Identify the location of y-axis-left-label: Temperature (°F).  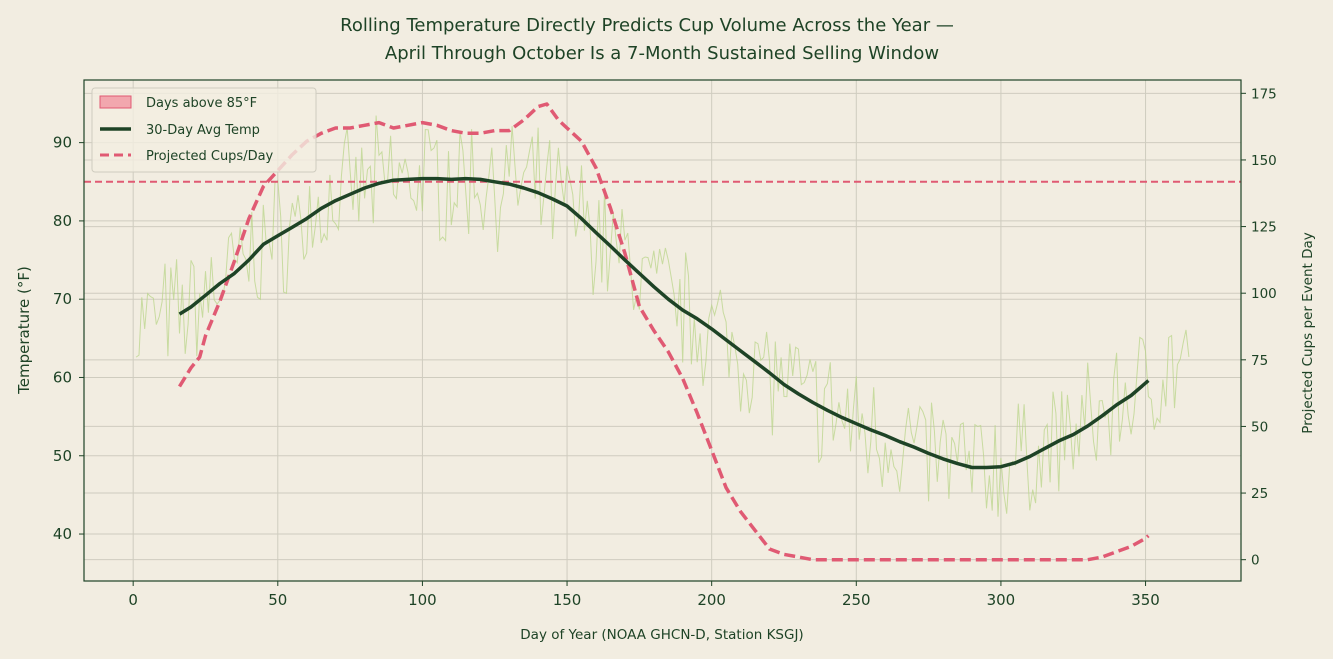
(24, 330).